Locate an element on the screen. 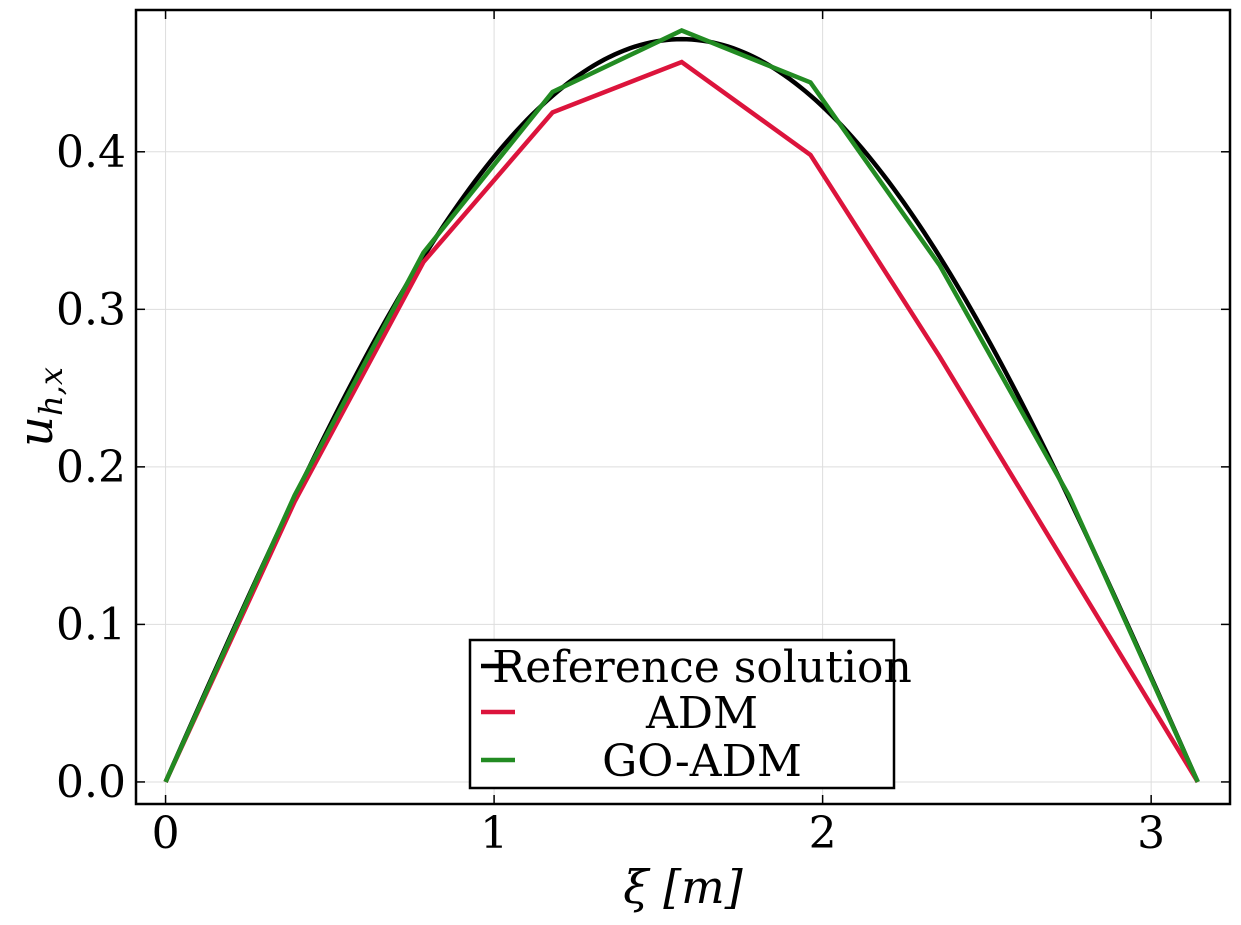 The height and width of the screenshot is (925, 1241). legend-label: Reference solution is located at coordinates (702, 667).